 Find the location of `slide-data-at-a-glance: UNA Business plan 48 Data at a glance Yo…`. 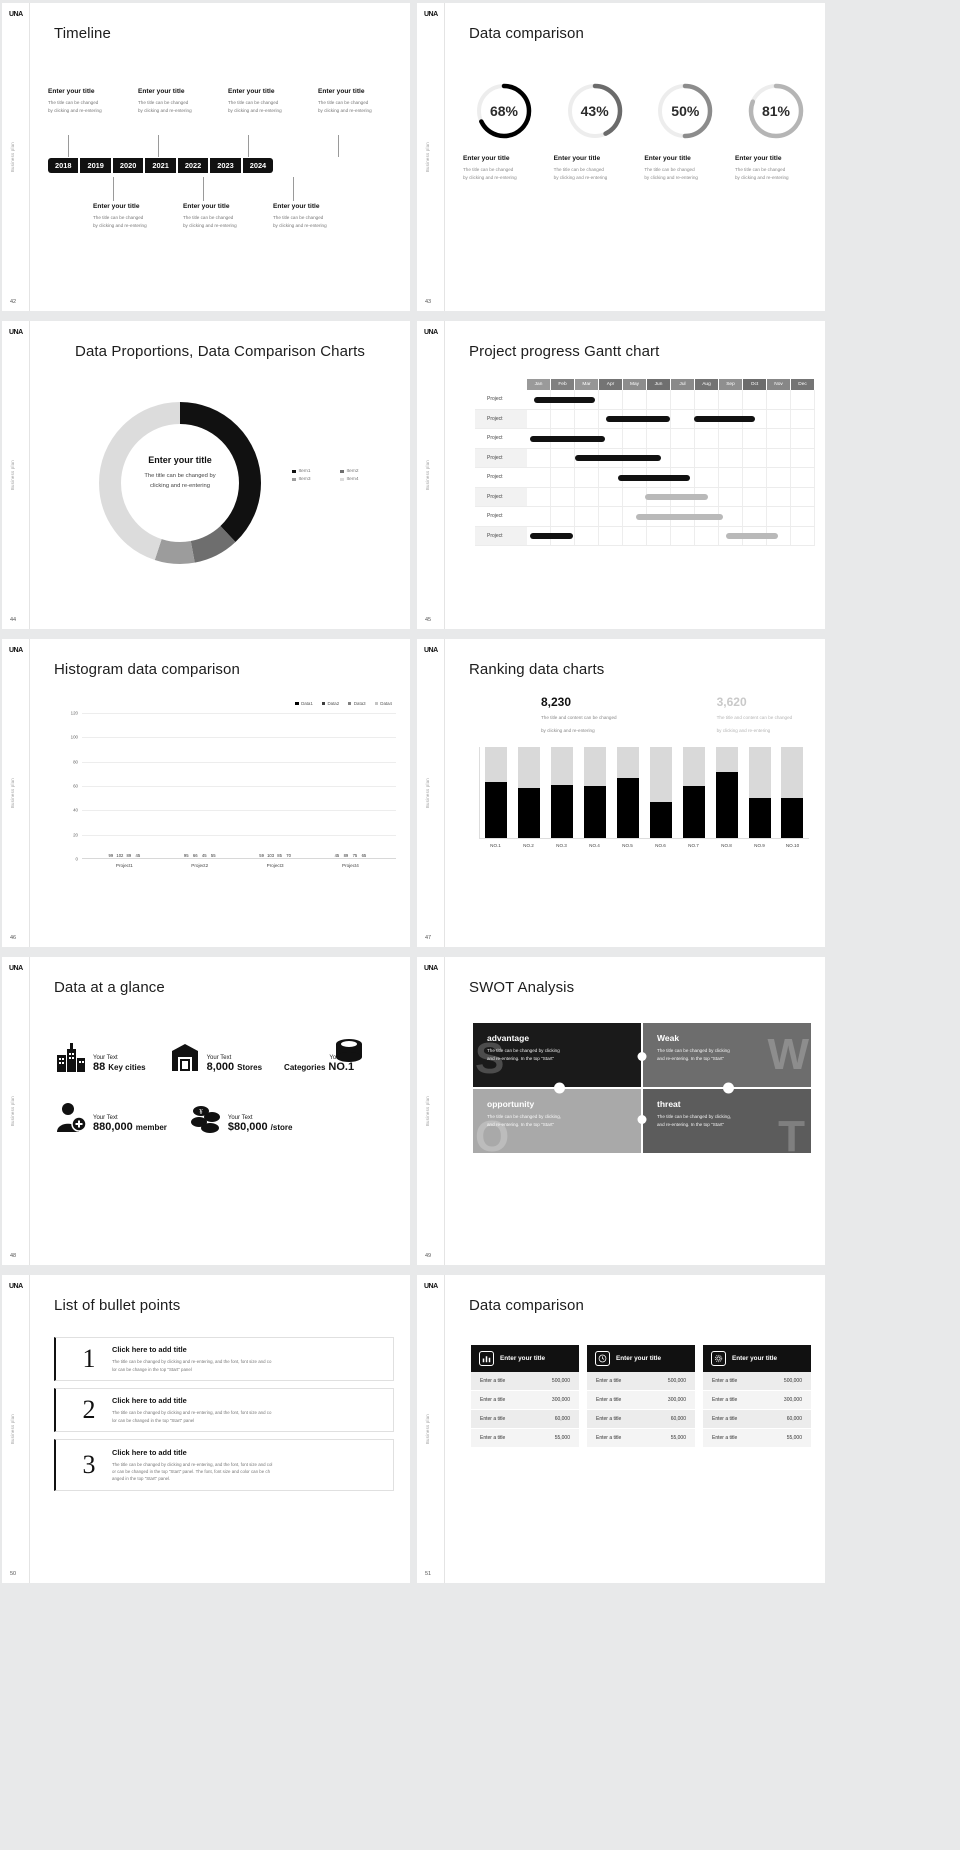

slide-data-at-a-glance: UNA Business plan 48 Data at a glance Yo… is located at coordinates (206, 1111).